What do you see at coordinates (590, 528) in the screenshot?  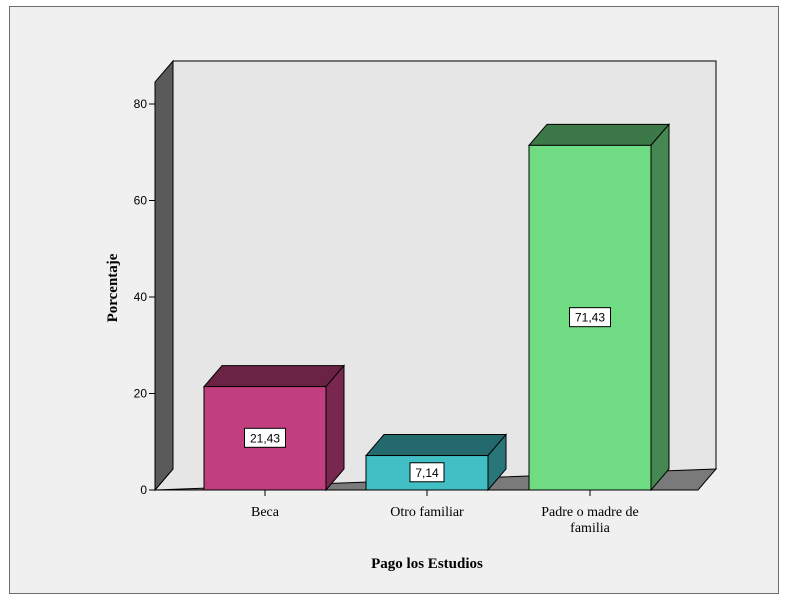 I see `x-tick-label-line: familia` at bounding box center [590, 528].